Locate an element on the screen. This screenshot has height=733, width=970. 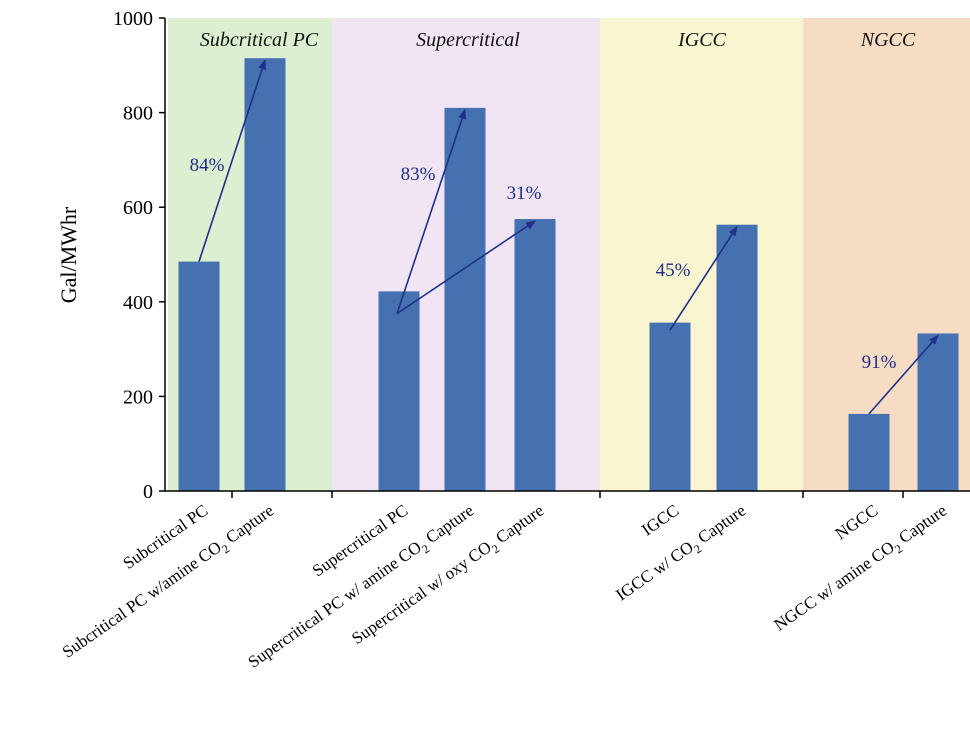
y-tick-label: 200 is located at coordinates (138, 397).